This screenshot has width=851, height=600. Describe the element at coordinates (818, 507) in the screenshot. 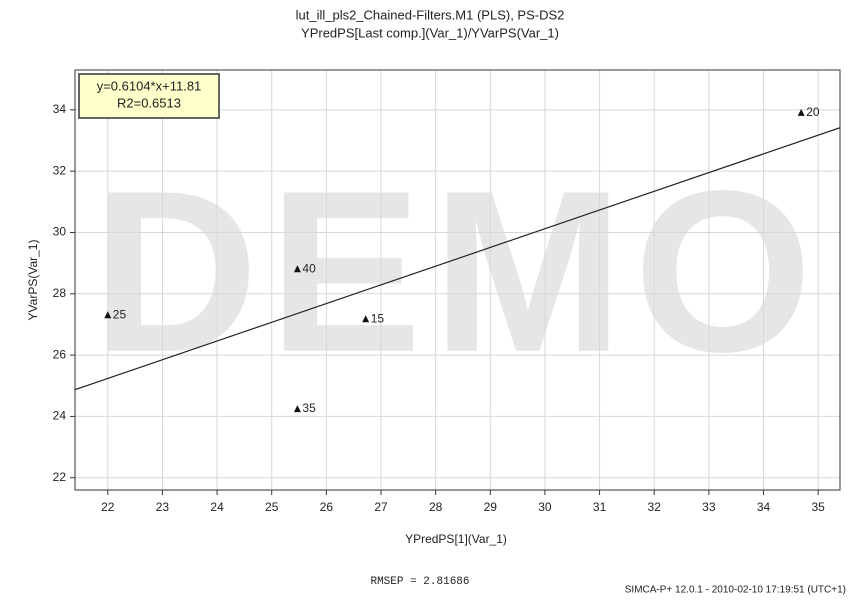

I see `x-tick-label: 35` at that location.